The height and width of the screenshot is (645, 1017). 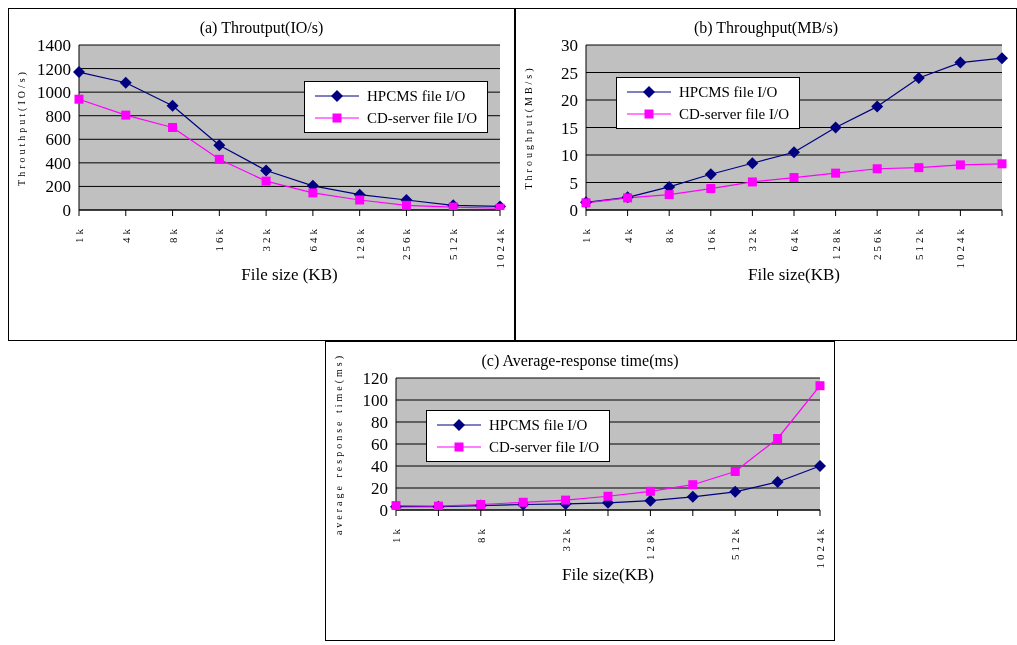 What do you see at coordinates (261, 28) in the screenshot?
I see `chart-title: (a) Throutput(IO/s)` at bounding box center [261, 28].